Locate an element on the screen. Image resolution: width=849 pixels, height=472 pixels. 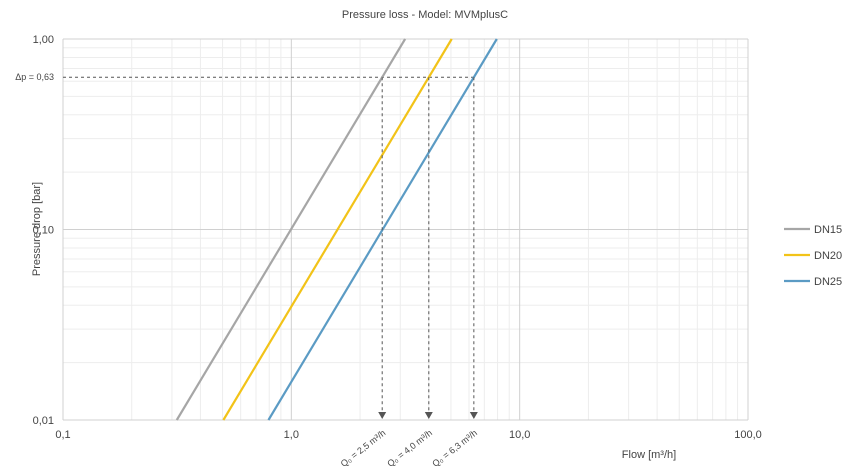
reference-lines: Δp = 0,63 is located at coordinates (244, 77).